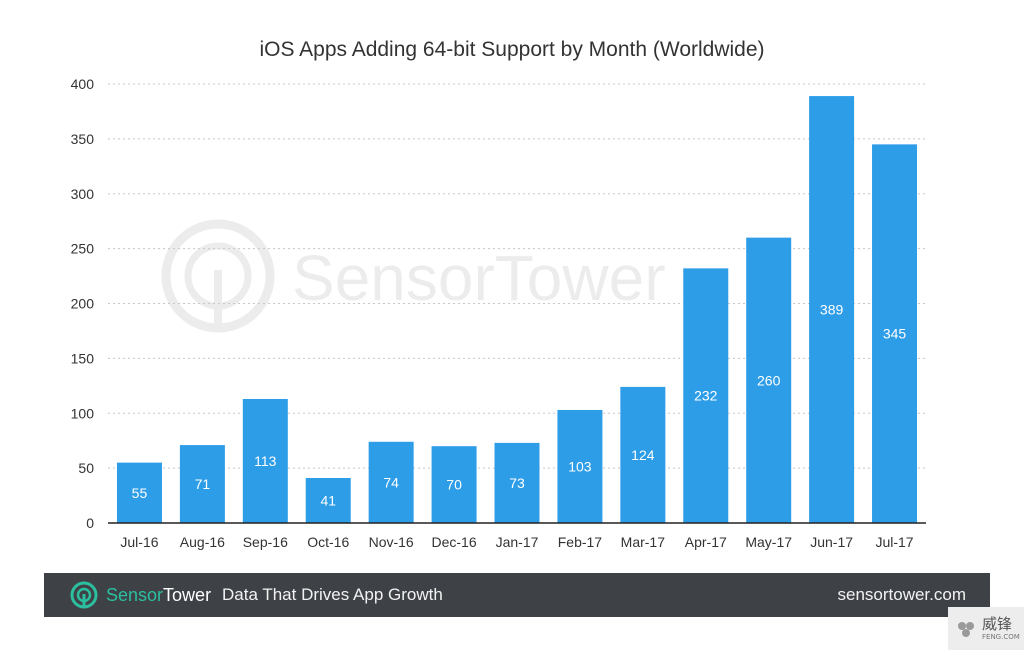 The height and width of the screenshot is (650, 1024). I want to click on sensortower-watermark: SensorTower, so click(413, 276).